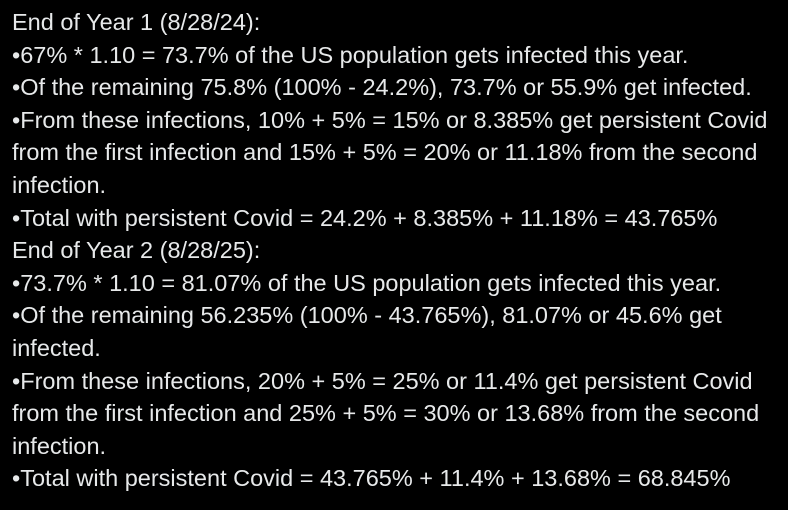 The width and height of the screenshot is (788, 510). I want to click on text-line-heading: End of Year 2 (8/28/25):, so click(136, 250).